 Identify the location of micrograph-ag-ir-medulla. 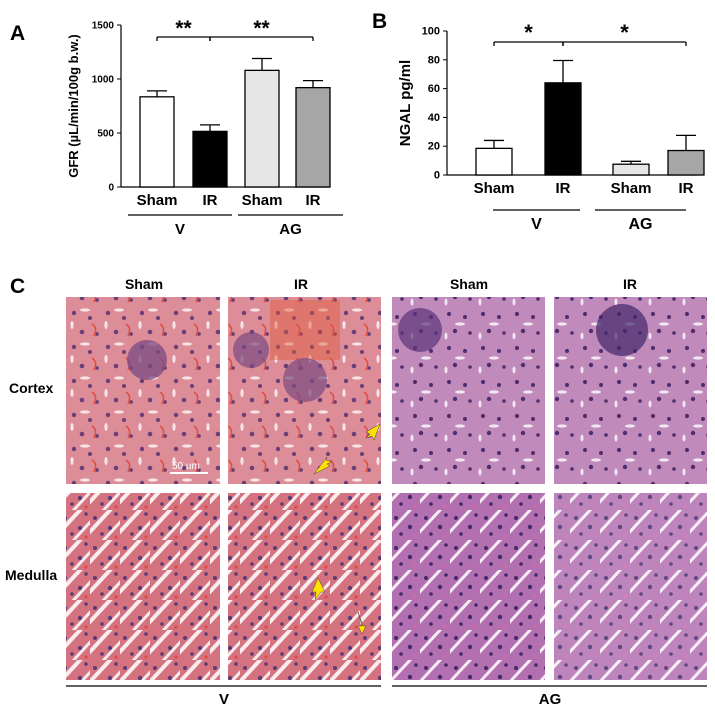
(630, 586).